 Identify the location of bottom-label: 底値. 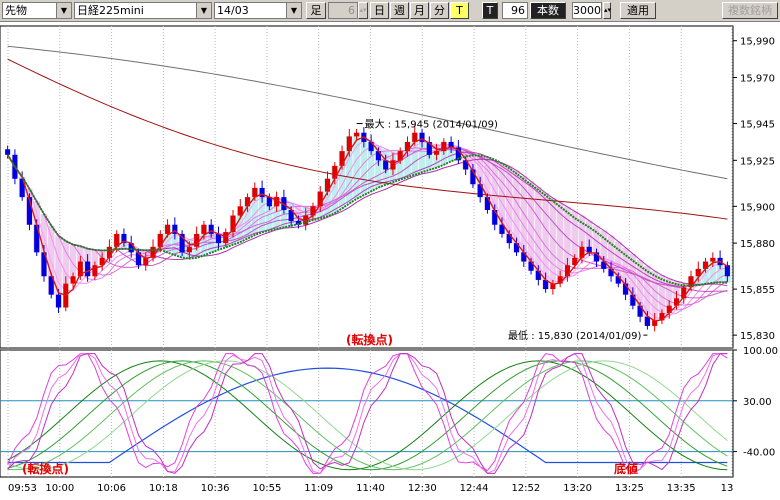
(626, 469).